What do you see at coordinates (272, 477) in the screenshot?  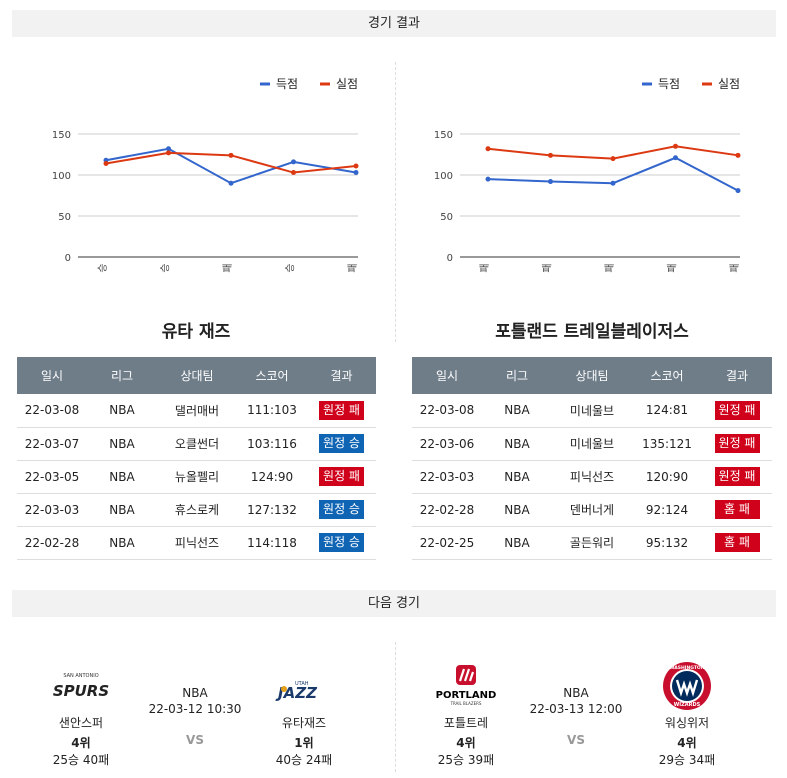 I see `cell-score: 124:90` at bounding box center [272, 477].